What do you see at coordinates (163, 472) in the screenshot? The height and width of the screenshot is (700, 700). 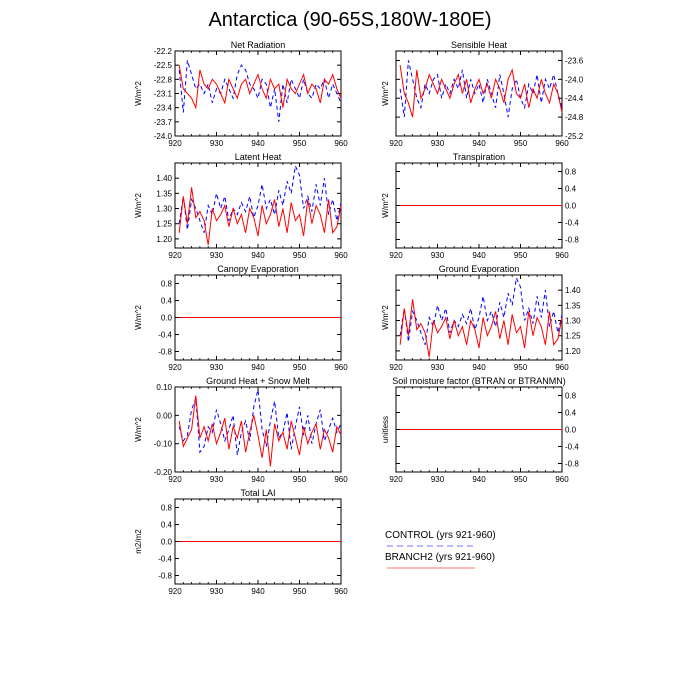 I see `y-tick-label: -0.20` at bounding box center [163, 472].